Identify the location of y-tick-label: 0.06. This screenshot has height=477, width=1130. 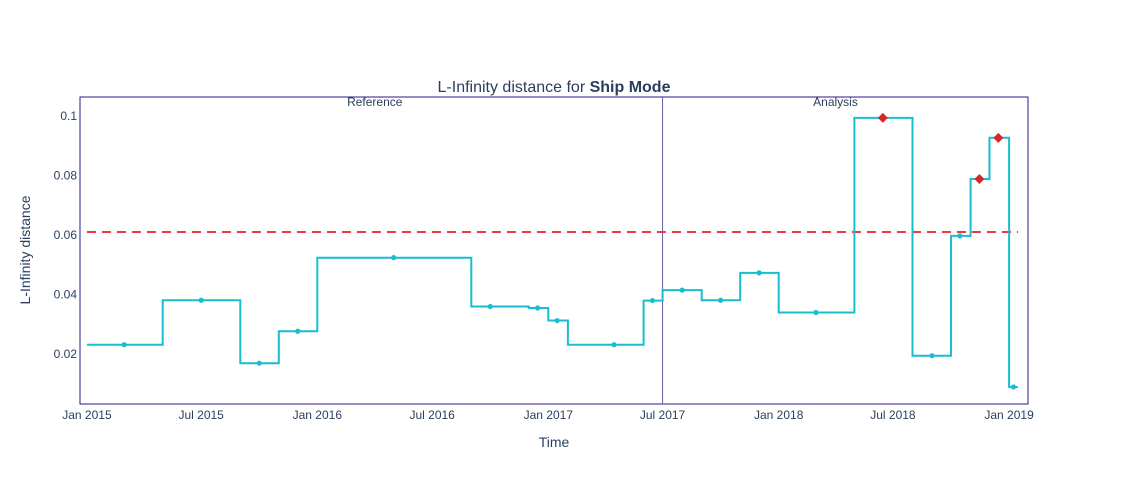
(66, 235).